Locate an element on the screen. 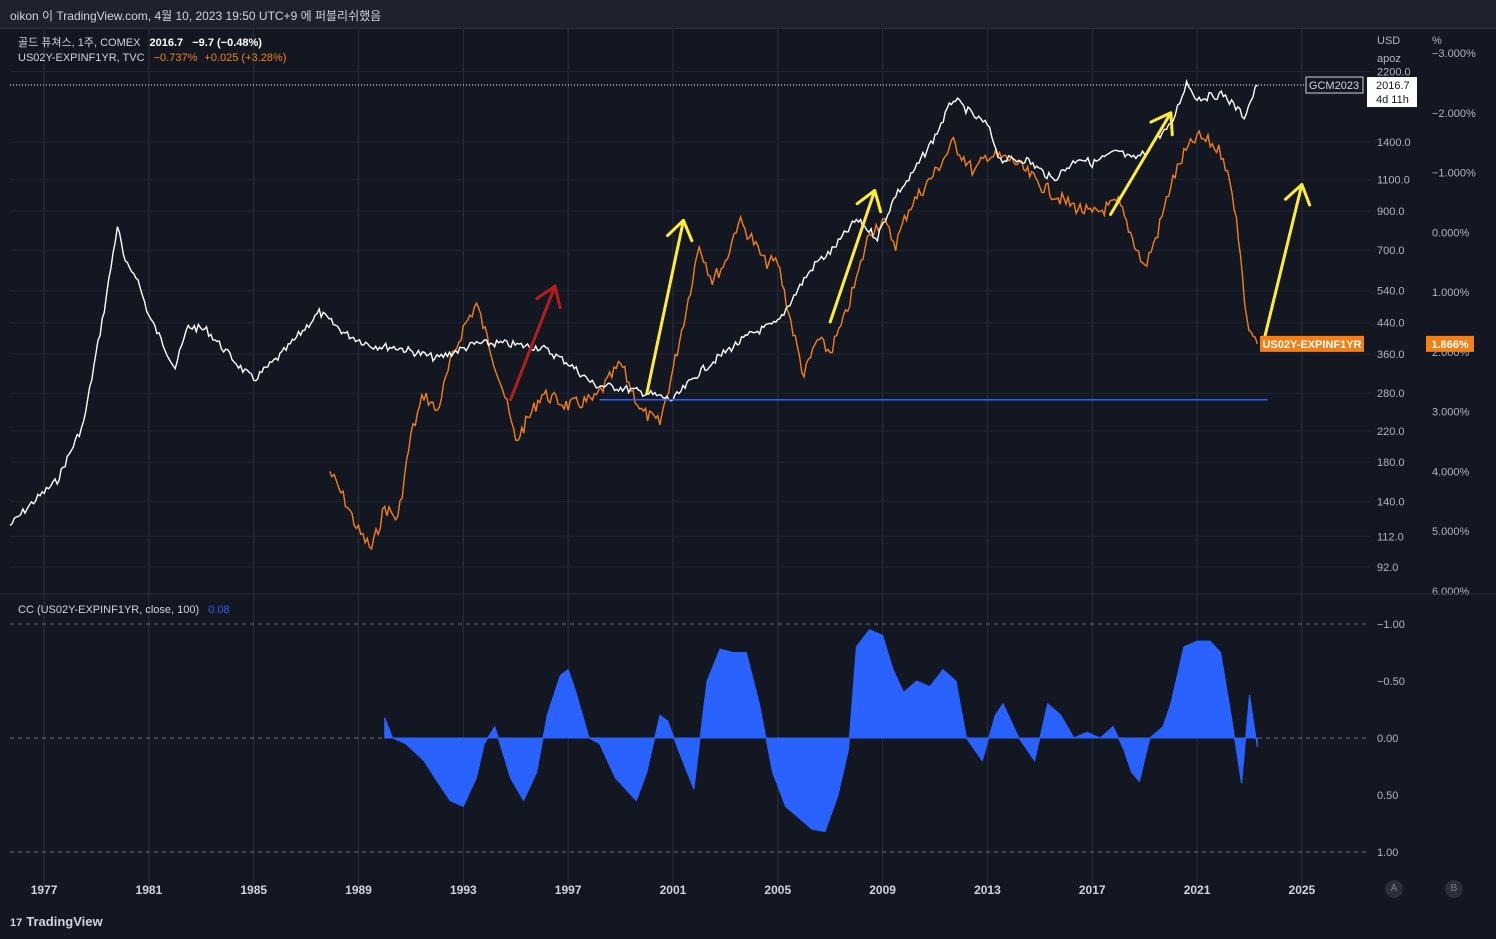  x-tick-label: 2005 is located at coordinates (777, 890).